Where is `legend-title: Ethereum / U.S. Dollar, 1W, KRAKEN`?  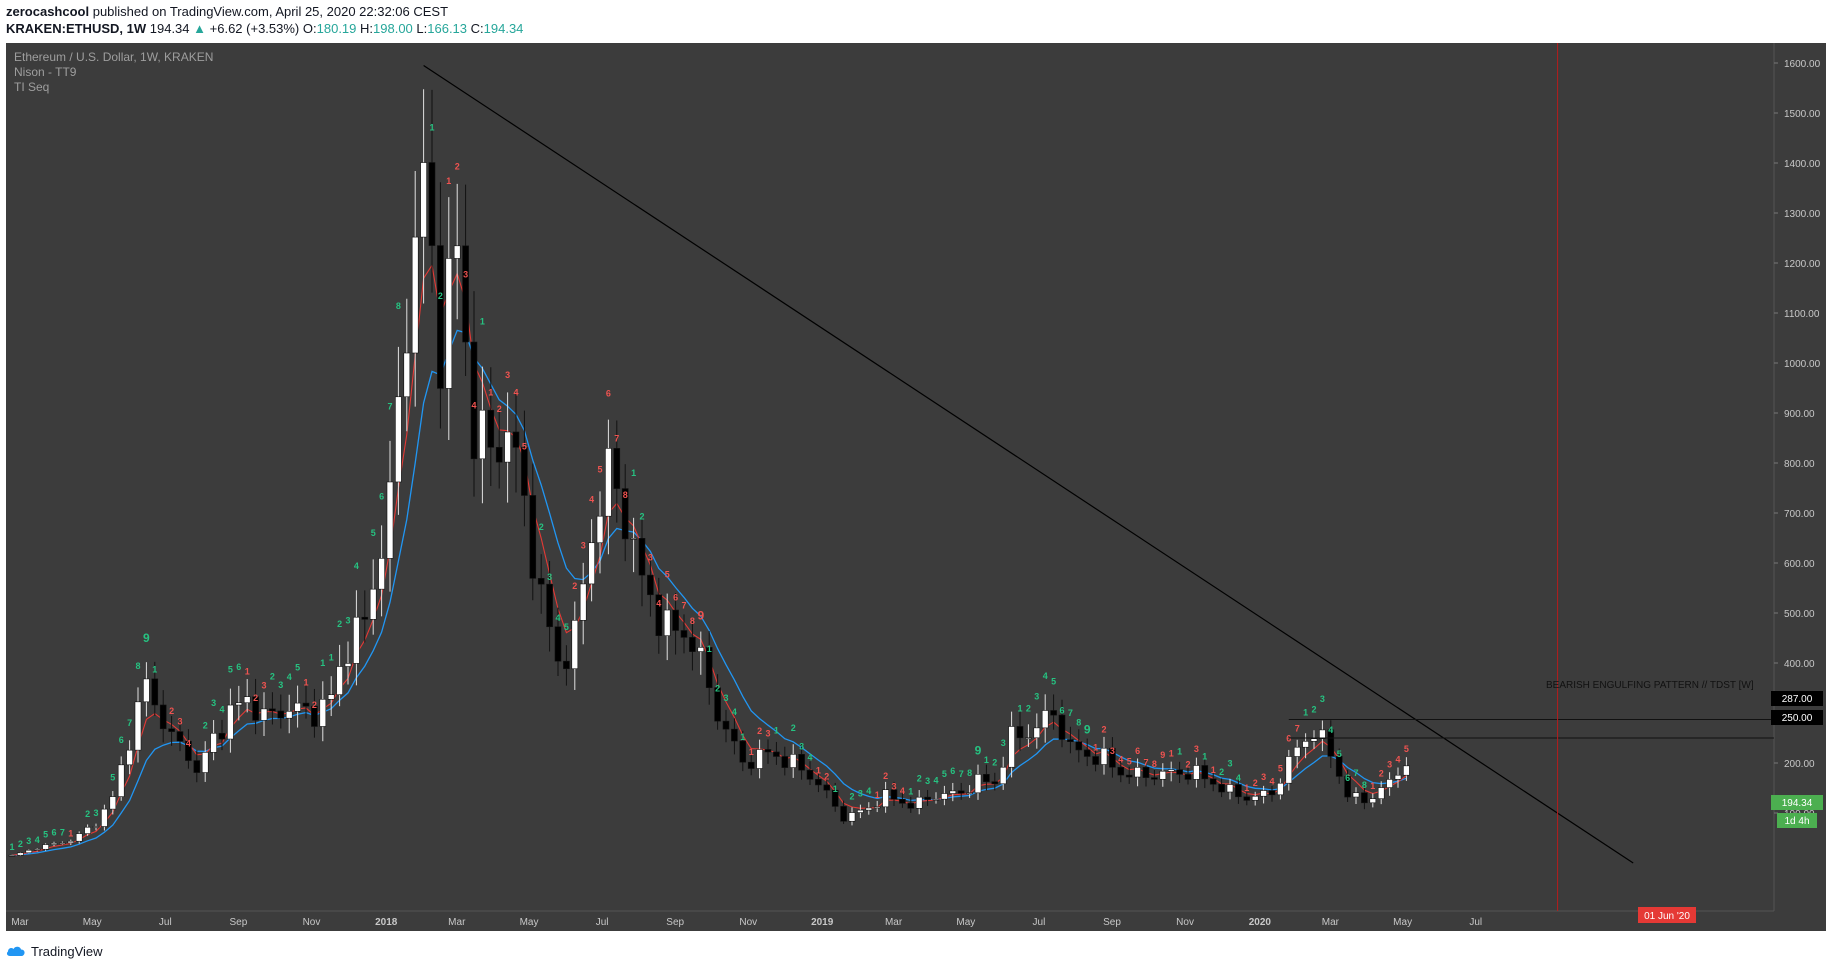
legend-title: Ethereum / U.S. Dollar, 1W, KRAKEN is located at coordinates (113, 57).